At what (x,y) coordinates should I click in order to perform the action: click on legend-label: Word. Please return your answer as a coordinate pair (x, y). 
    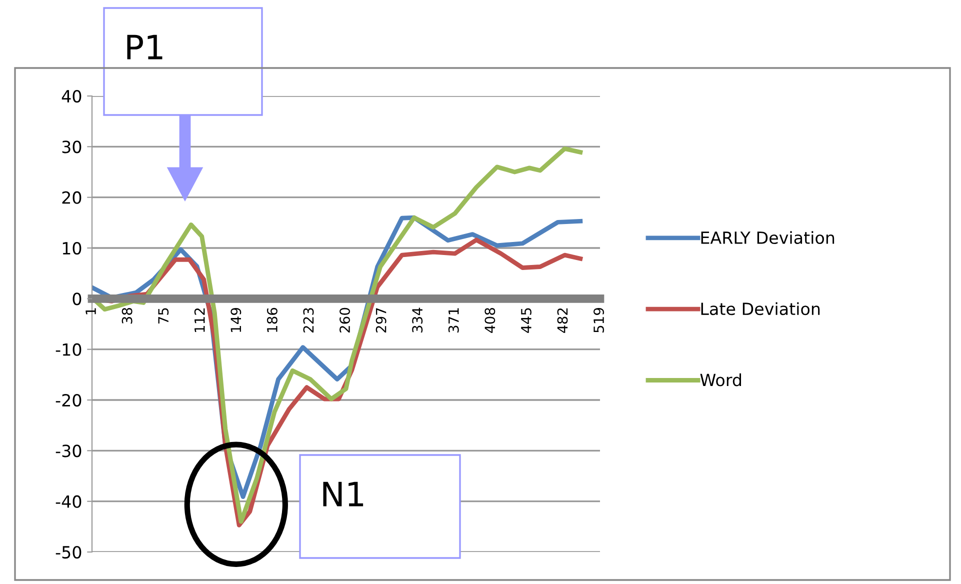
    Looking at the image, I should click on (721, 379).